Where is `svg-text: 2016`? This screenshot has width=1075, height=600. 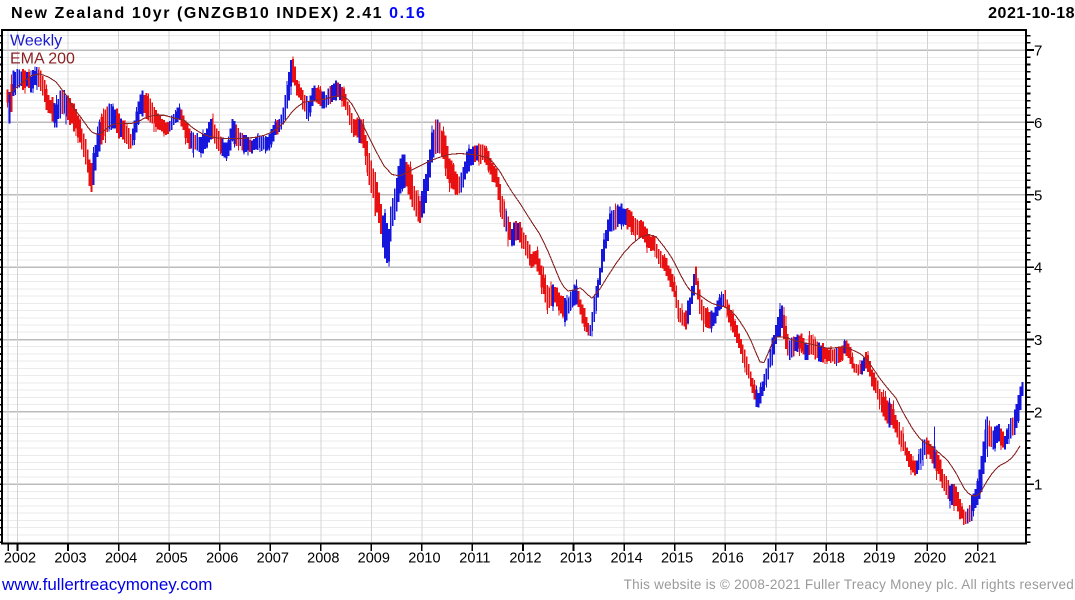
svg-text: 2016 is located at coordinates (728, 559).